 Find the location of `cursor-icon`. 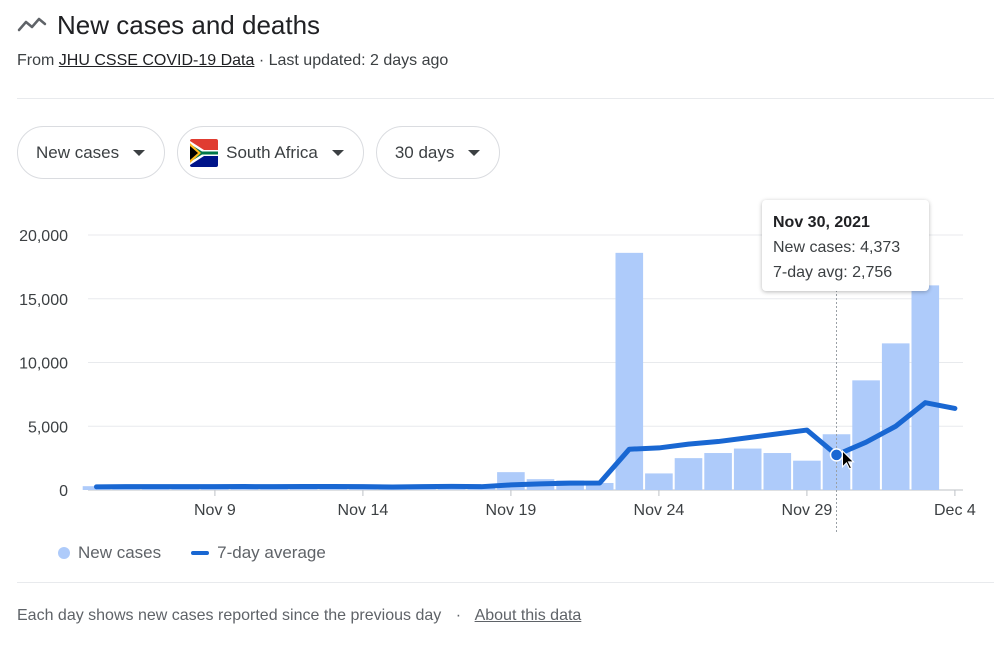

cursor-icon is located at coordinates (848, 459).